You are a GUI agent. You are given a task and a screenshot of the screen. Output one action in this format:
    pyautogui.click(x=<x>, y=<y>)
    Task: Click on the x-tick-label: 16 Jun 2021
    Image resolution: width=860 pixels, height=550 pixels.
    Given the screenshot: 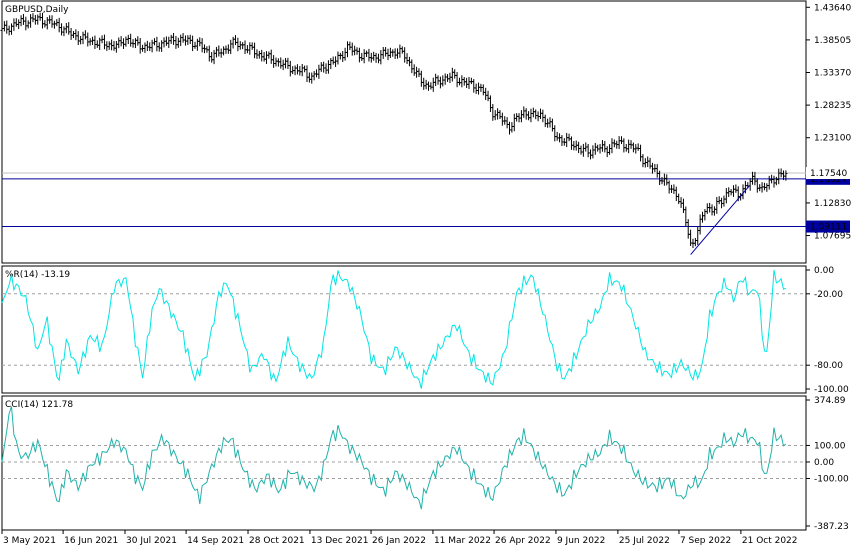 What is the action you would take?
    pyautogui.click(x=91, y=541)
    